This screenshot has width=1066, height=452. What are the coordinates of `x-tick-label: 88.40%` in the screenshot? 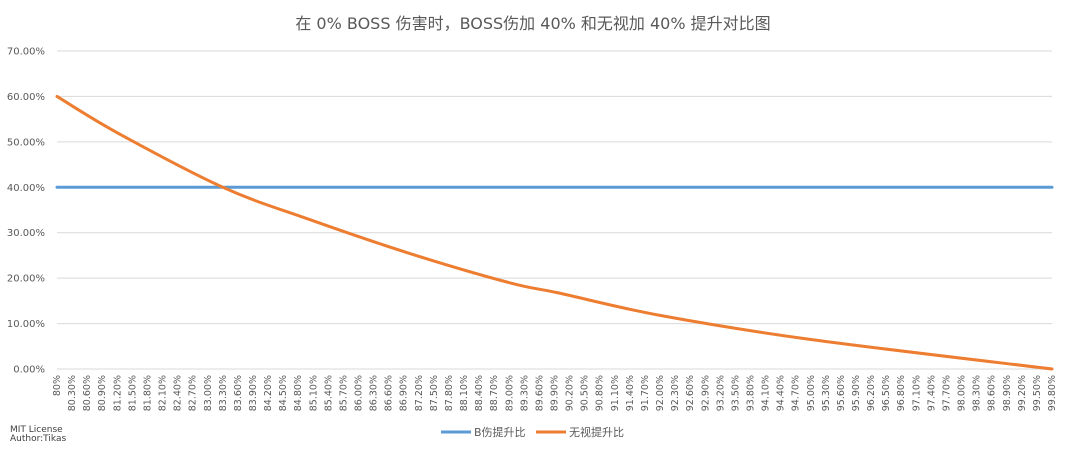 It's located at (479, 393).